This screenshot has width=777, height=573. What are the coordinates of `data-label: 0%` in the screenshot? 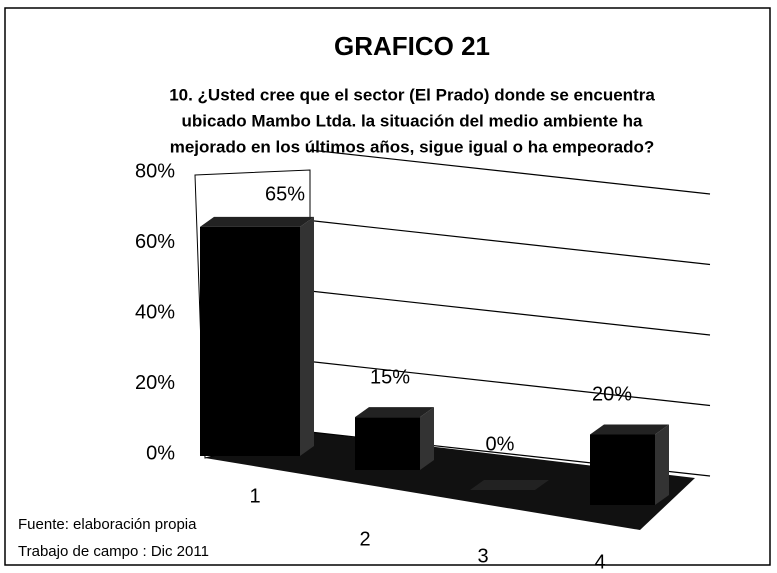 It's located at (500, 444).